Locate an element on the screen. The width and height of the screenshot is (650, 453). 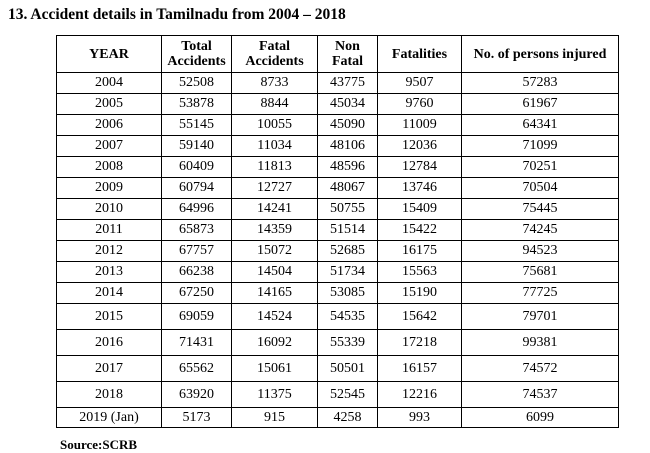
header-persons-injured: No. of persons injured is located at coordinates (540, 54).